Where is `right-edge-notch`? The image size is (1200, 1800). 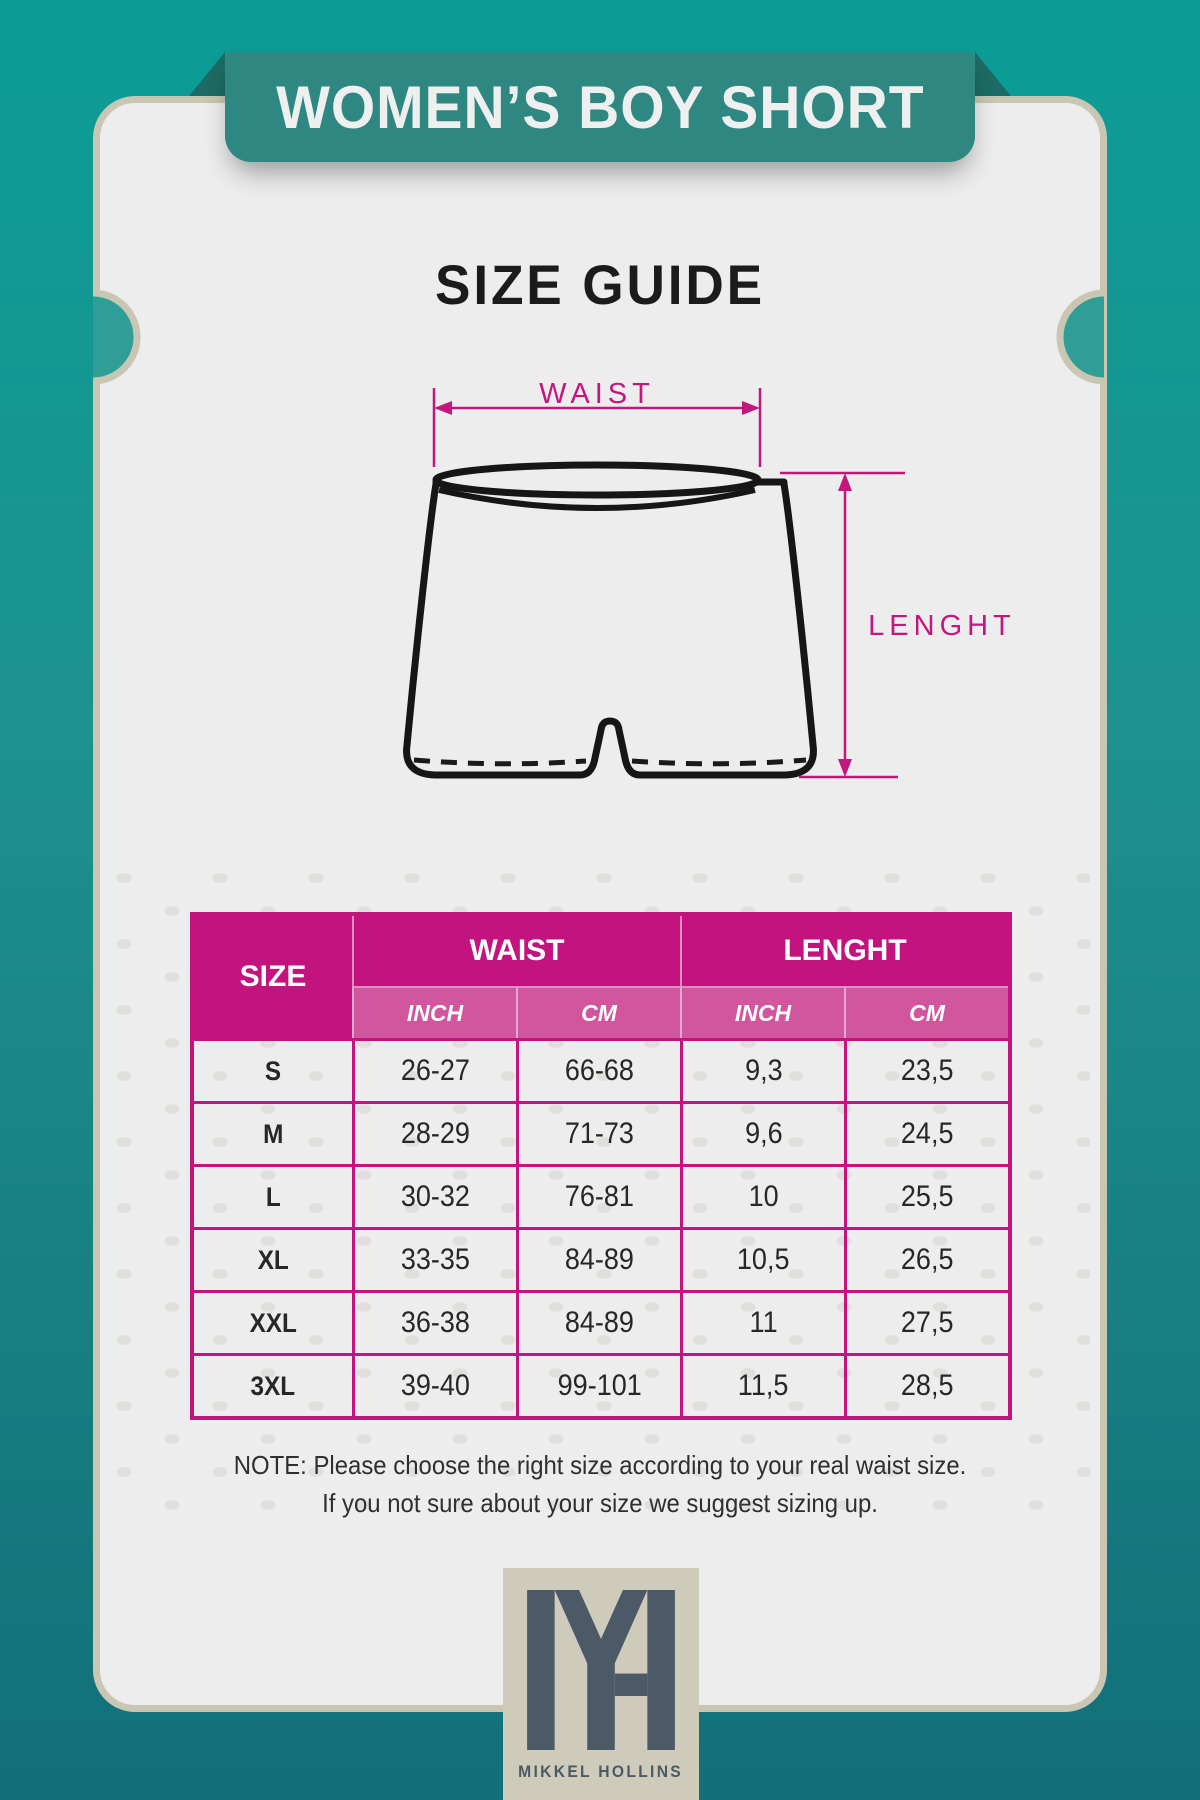
right-edge-notch is located at coordinates (1080, 337).